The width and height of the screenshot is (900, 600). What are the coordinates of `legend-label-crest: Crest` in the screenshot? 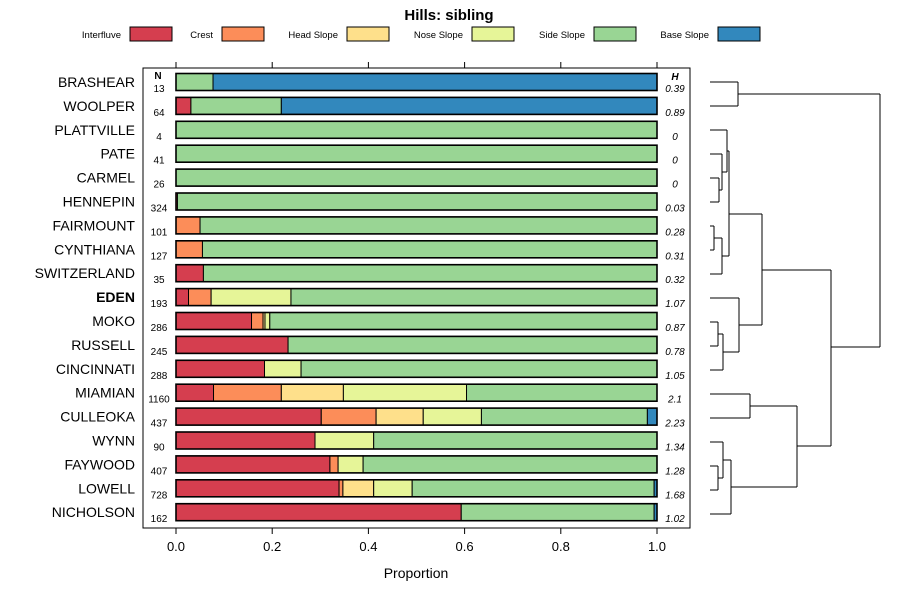 It's located at (201, 35).